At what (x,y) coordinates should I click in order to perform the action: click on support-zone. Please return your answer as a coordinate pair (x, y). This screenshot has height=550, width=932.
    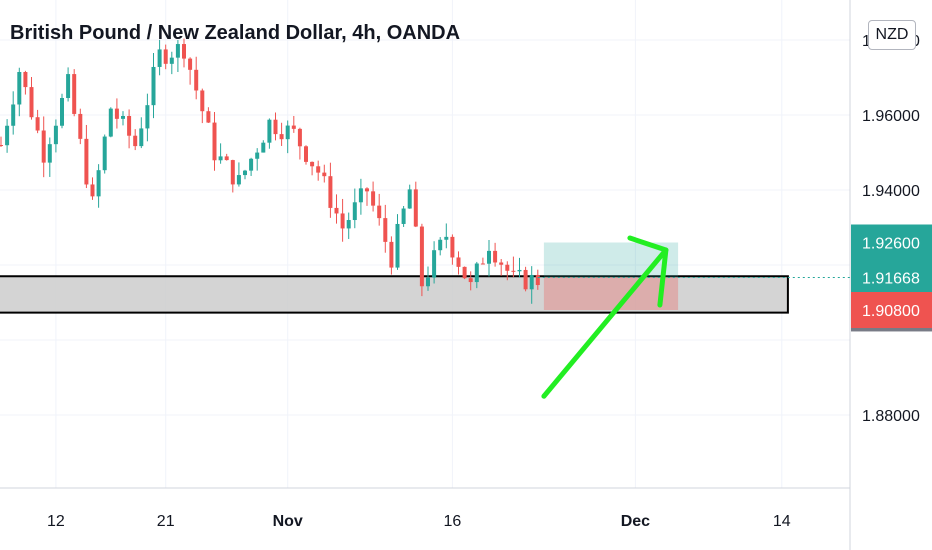
    Looking at the image, I should click on (394, 294).